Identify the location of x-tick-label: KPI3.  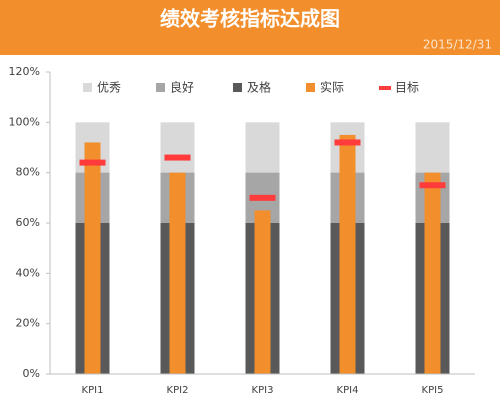
(263, 390).